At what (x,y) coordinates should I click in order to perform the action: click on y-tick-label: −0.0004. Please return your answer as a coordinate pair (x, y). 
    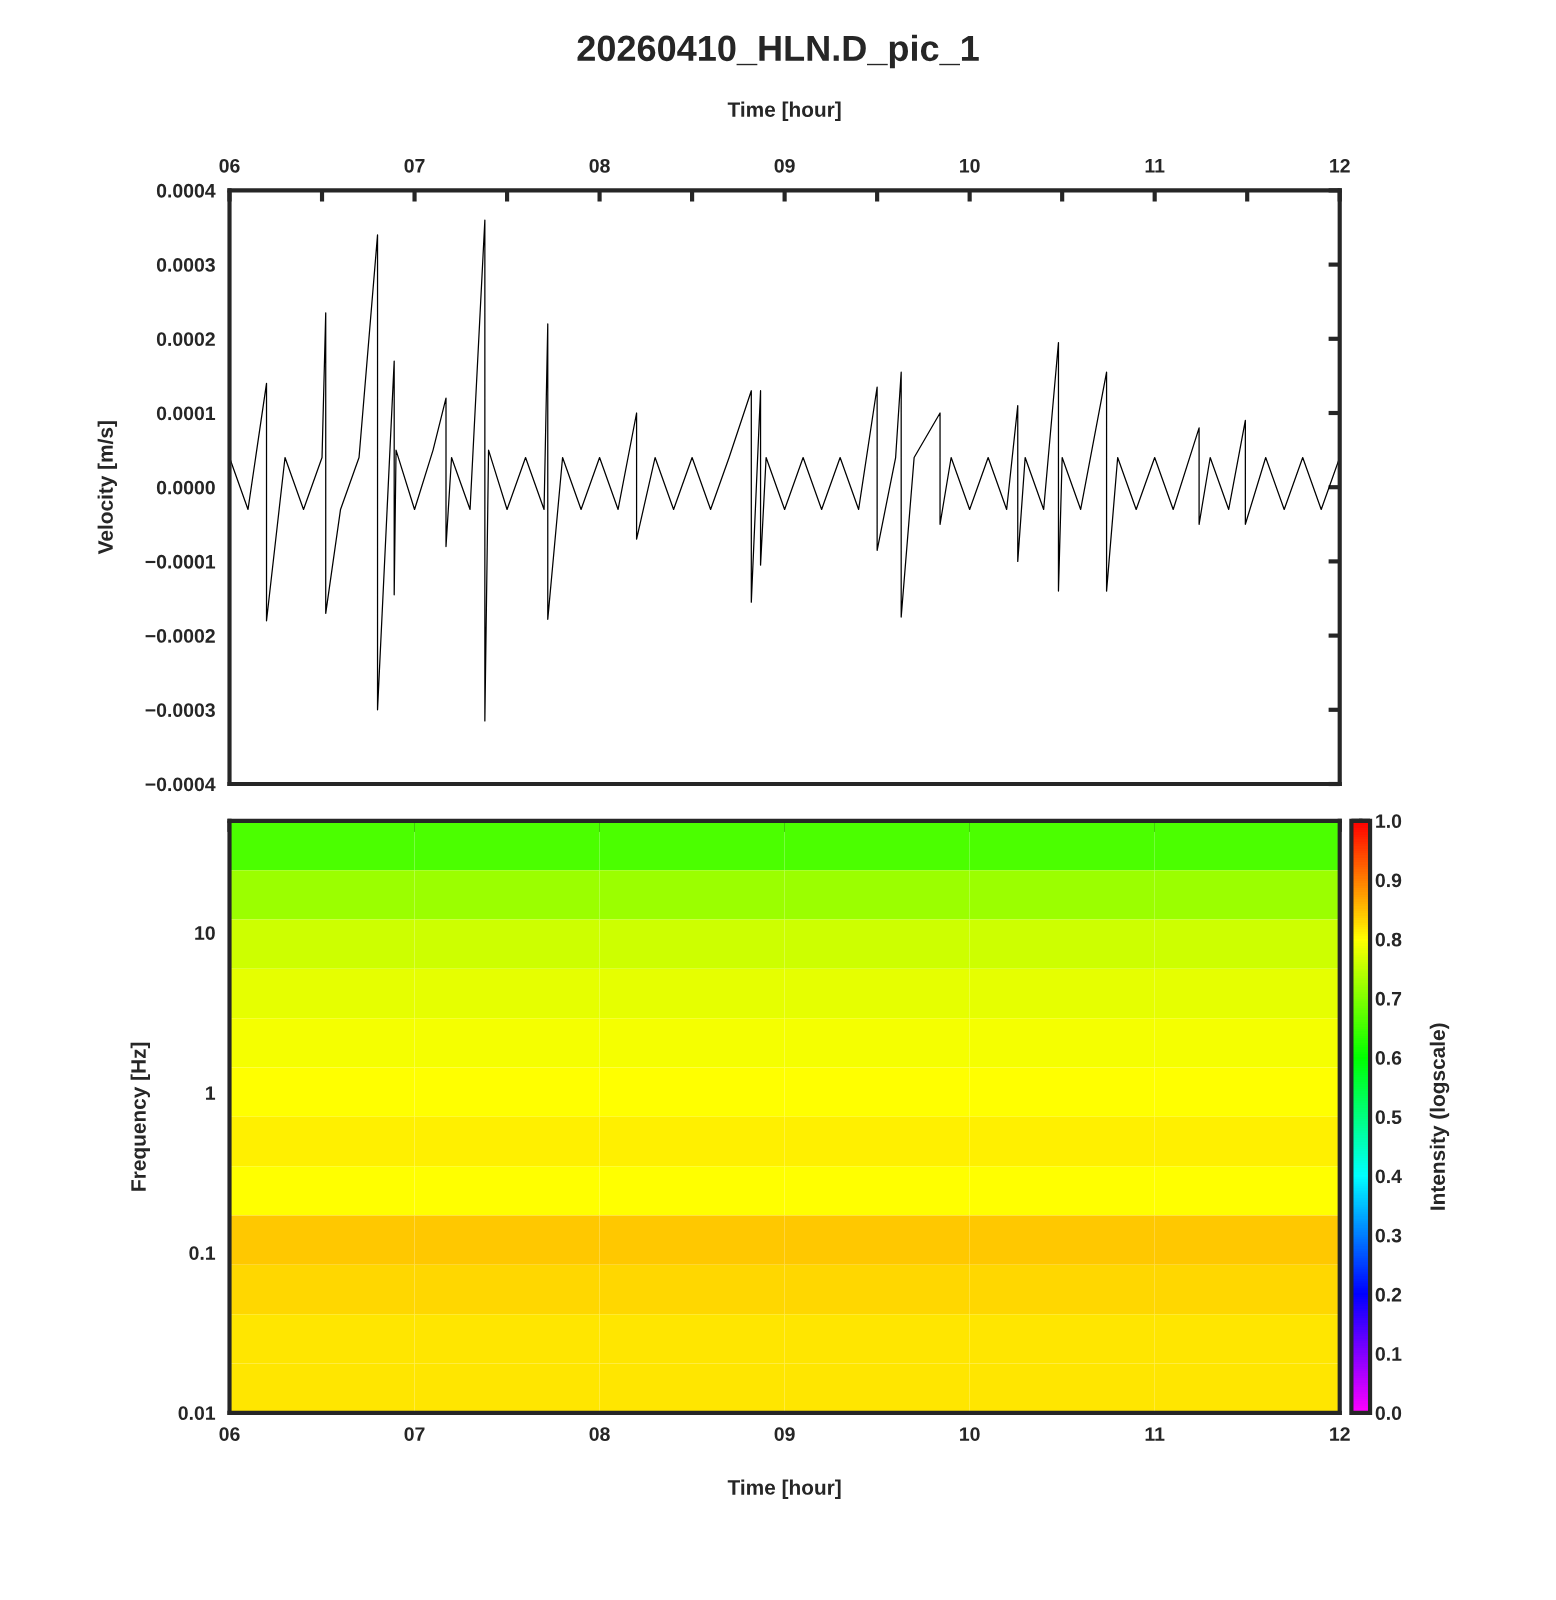
    Looking at the image, I should click on (180, 784).